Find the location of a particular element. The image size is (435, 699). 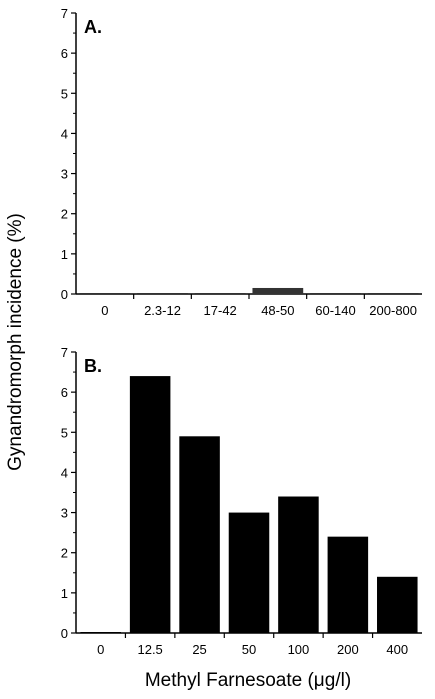

panel-b-y-tick-label: 1 is located at coordinates (64, 593).